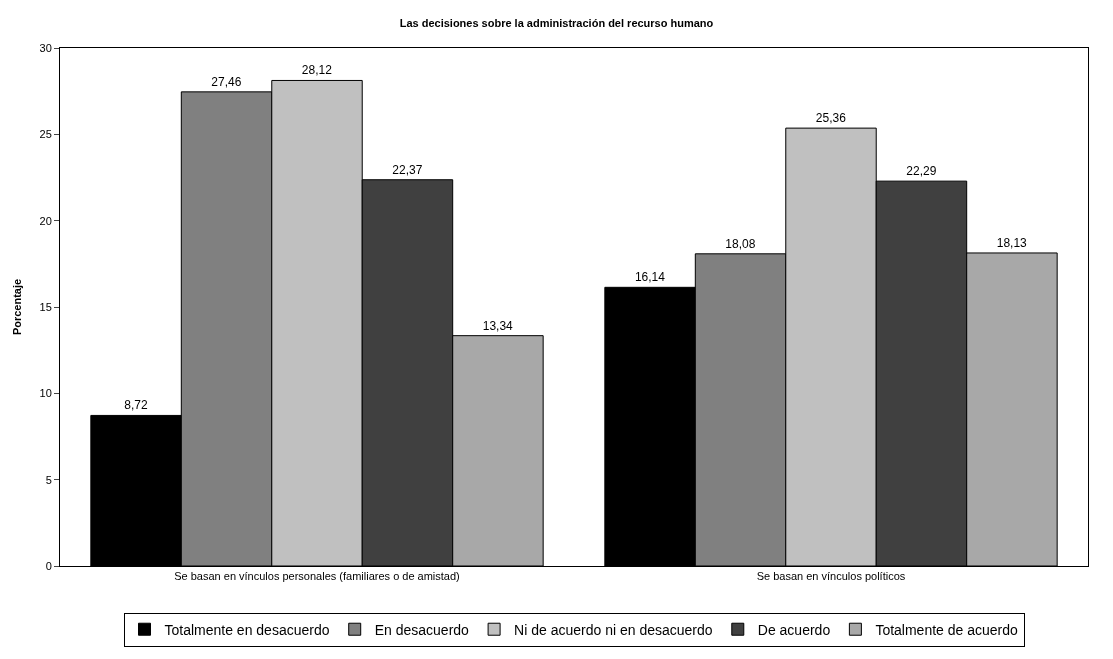 The image size is (1113, 659). Describe the element at coordinates (831, 576) in the screenshot. I see `x-tick-label: Se basan en vínculos políticos` at that location.